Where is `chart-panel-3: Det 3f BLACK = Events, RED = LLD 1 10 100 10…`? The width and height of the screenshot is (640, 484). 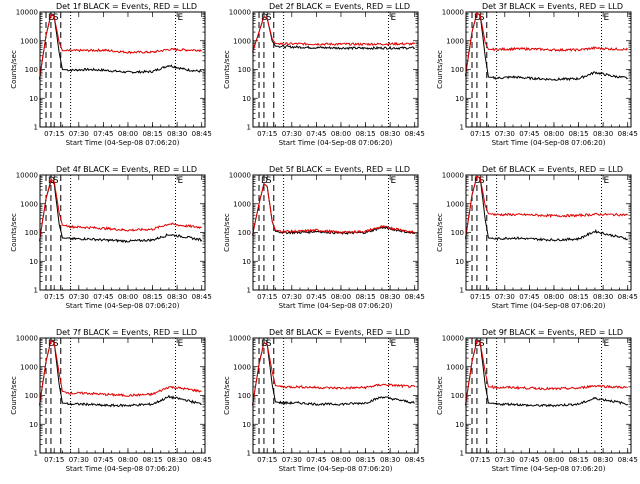 chart-panel-3: Det 3f BLACK = Events, RED = LLD 1 10 100 10… is located at coordinates (537, 74).